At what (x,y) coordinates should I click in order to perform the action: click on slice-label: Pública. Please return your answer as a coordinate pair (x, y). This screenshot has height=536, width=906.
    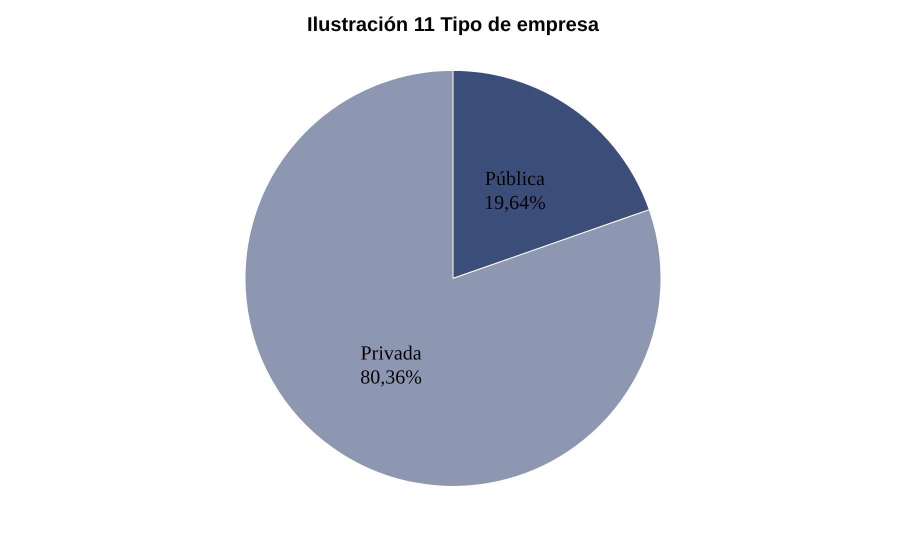
    Looking at the image, I should click on (515, 179).